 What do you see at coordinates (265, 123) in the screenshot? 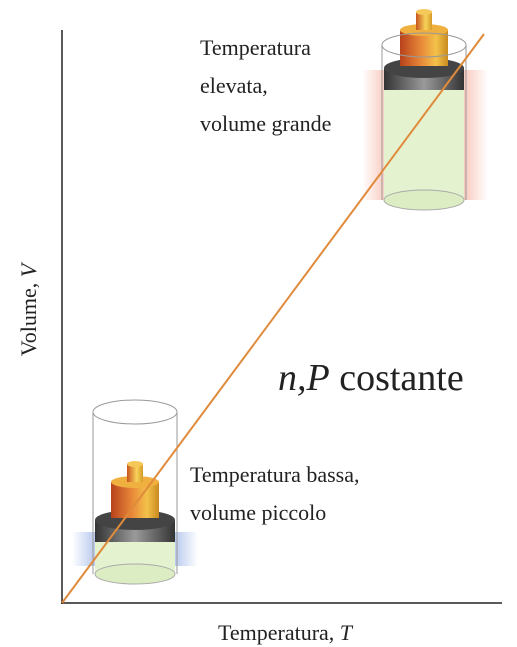
I see `annotation-line: volume grande` at bounding box center [265, 123].